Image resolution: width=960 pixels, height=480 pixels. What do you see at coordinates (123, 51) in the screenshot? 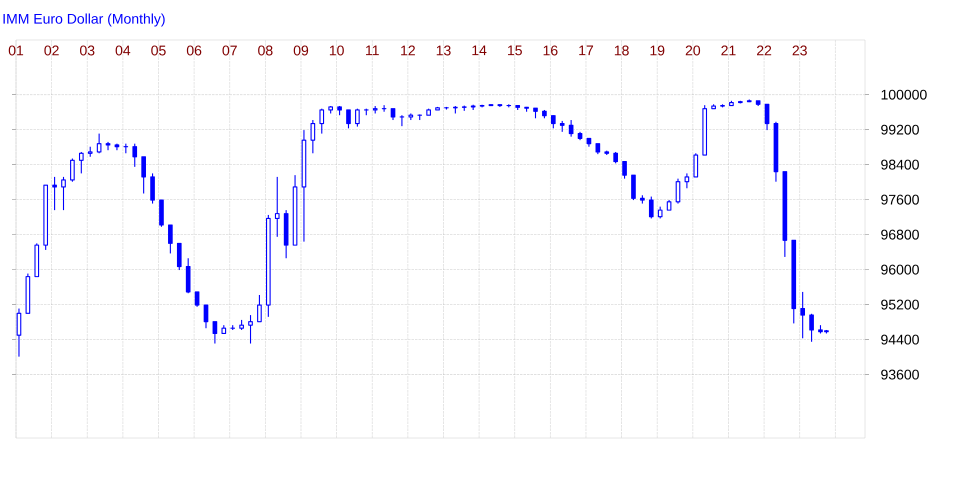
I see `x-tick-label: 04` at bounding box center [123, 51].